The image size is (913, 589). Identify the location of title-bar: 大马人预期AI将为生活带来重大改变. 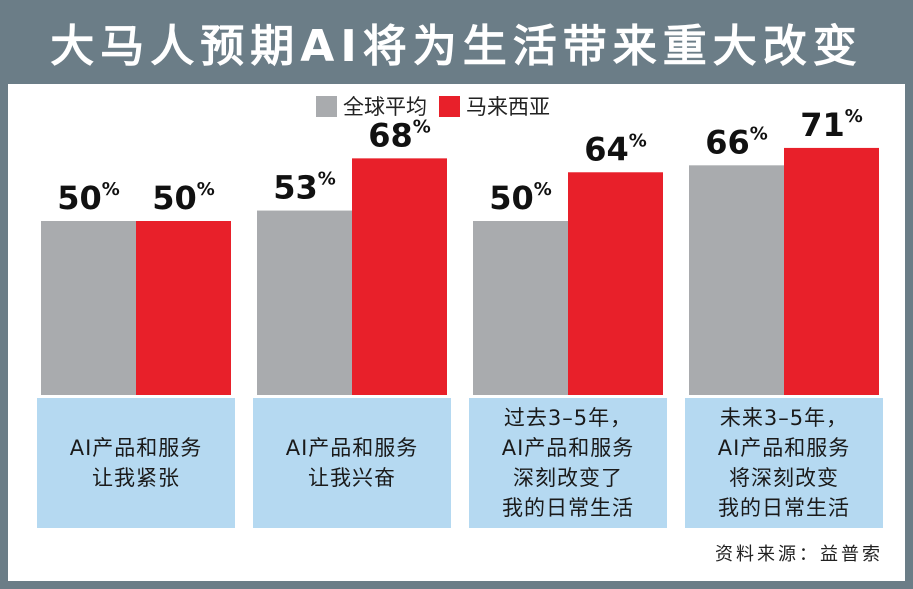
(456, 42).